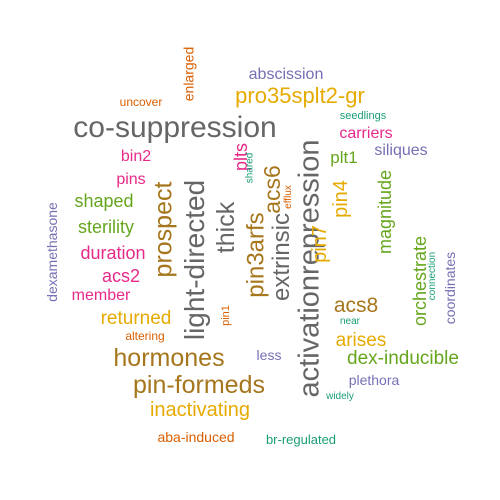 The height and width of the screenshot is (500, 500). Describe the element at coordinates (320, 244) in the screenshot. I see `word-pin7: pin7` at that location.